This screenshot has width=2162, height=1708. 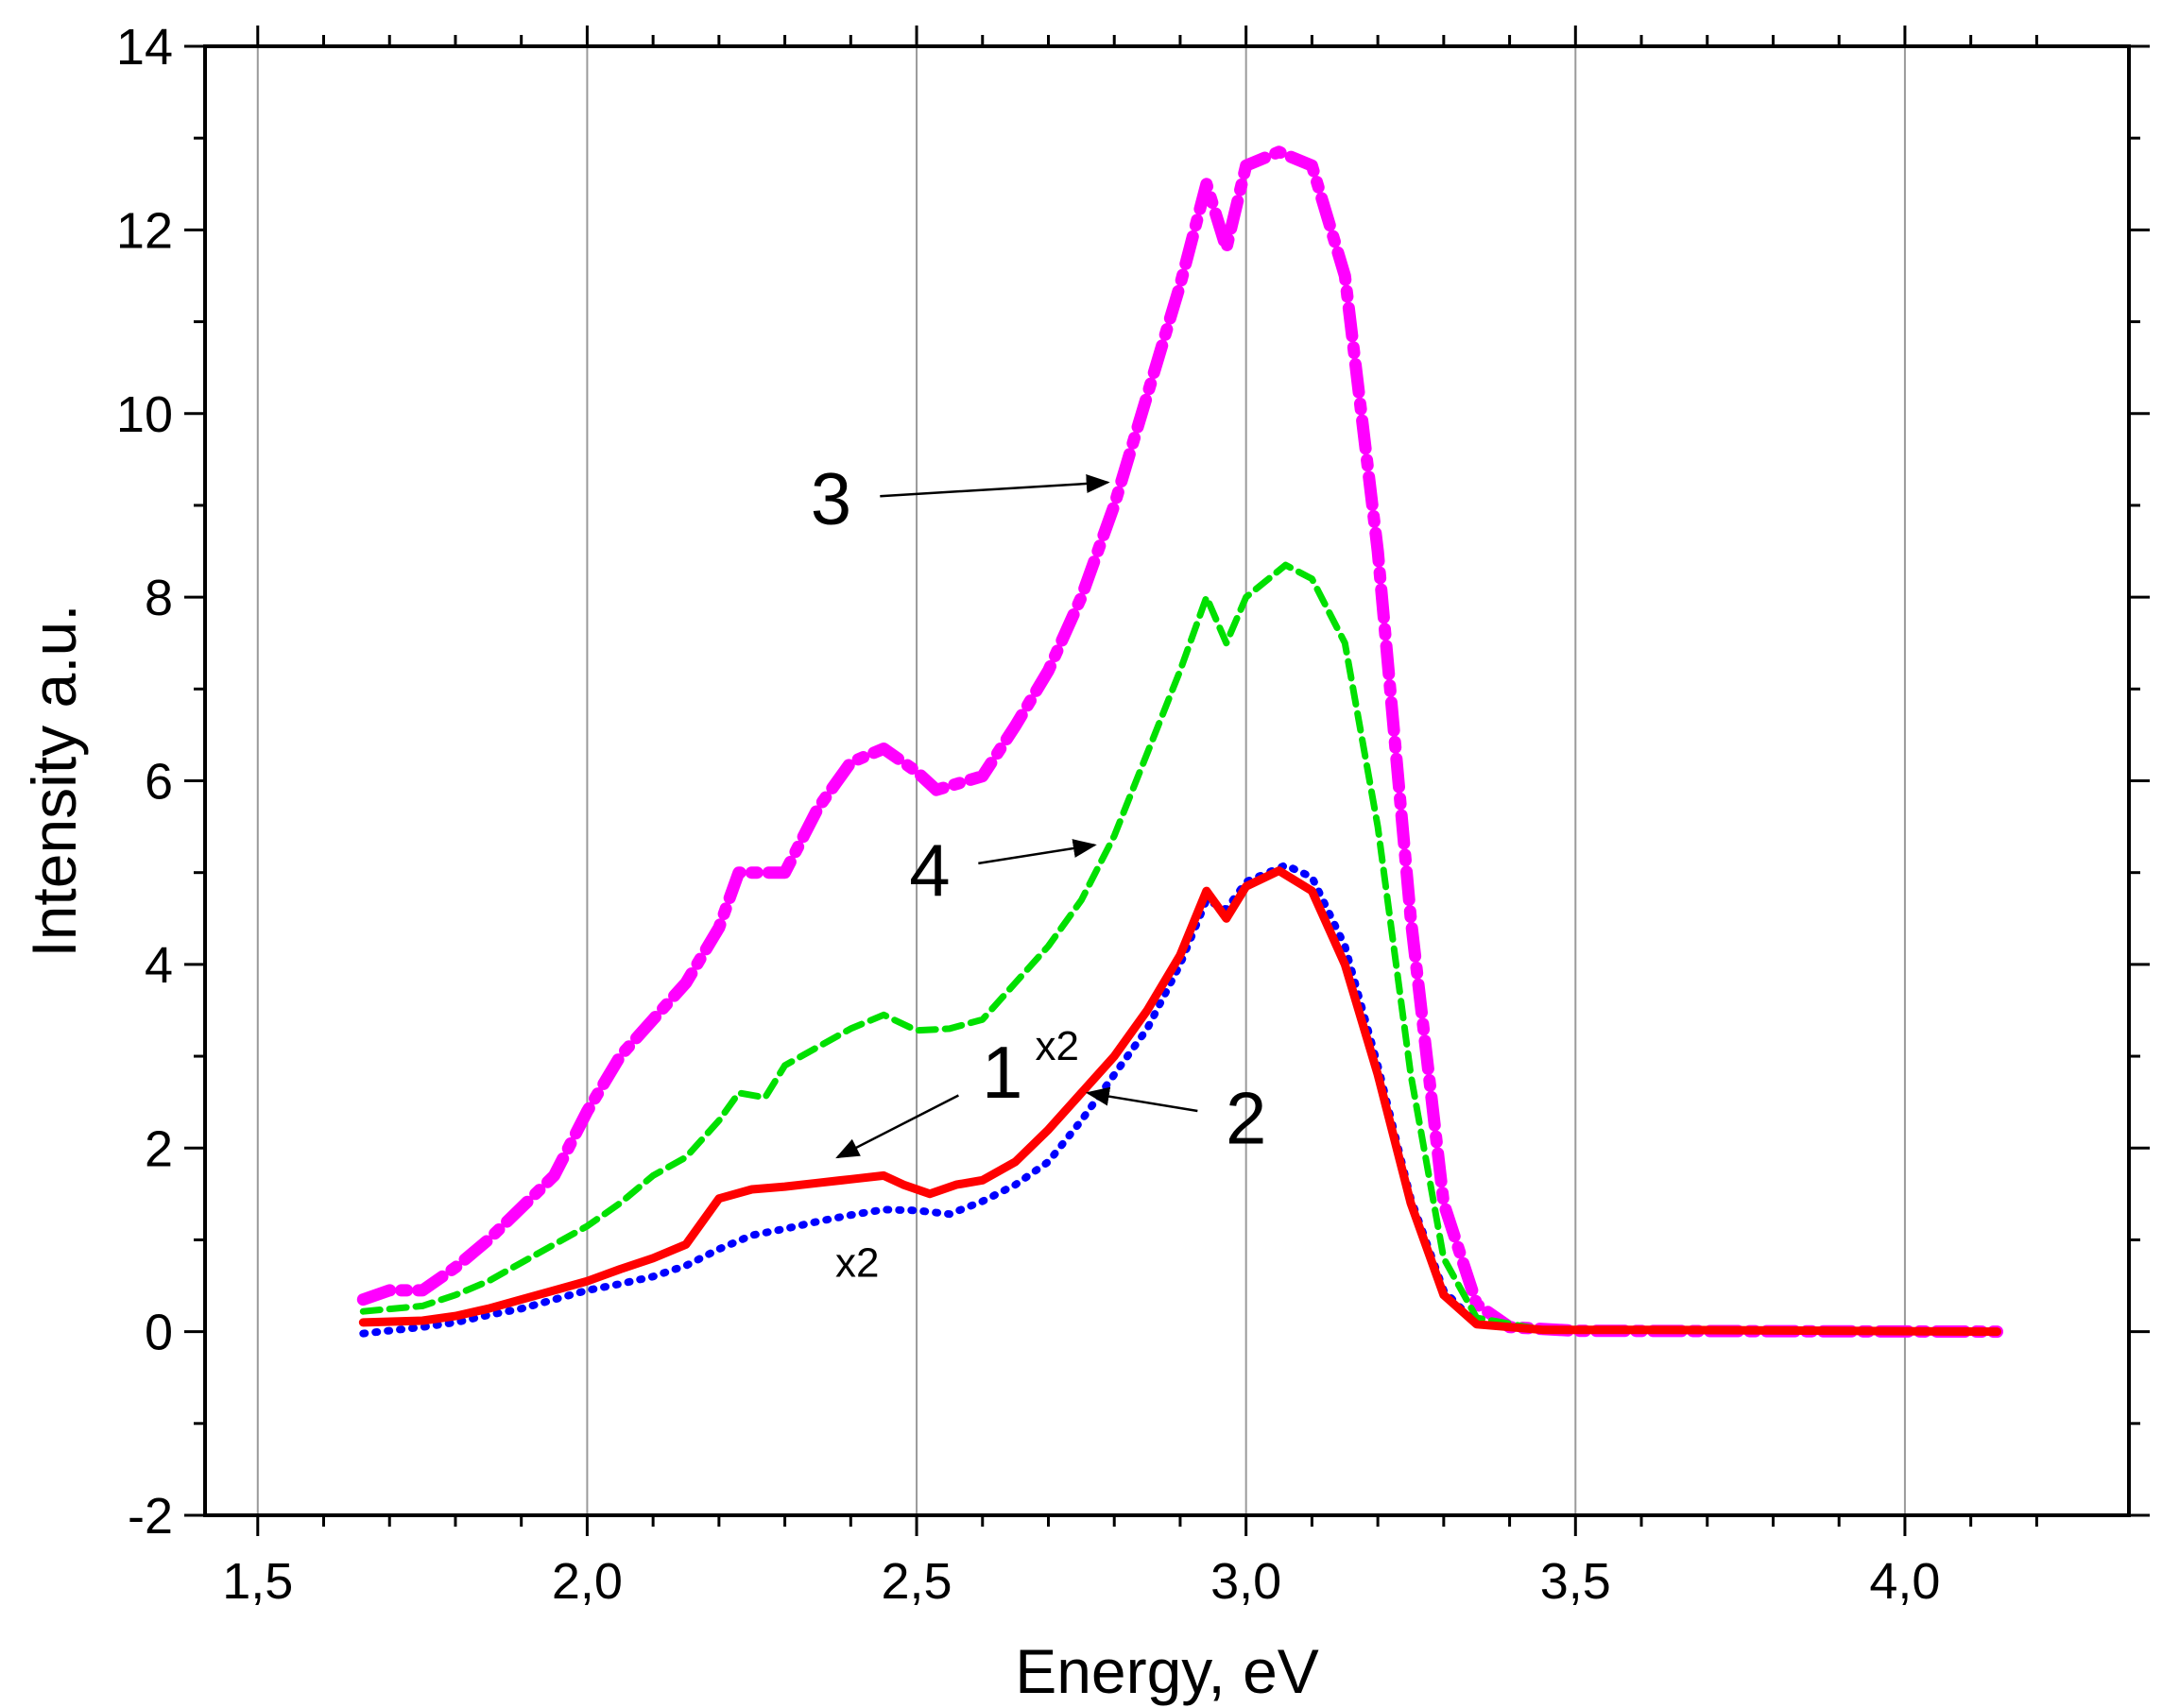 What do you see at coordinates (144, 230) in the screenshot?
I see `y-tick-label: 12` at bounding box center [144, 230].